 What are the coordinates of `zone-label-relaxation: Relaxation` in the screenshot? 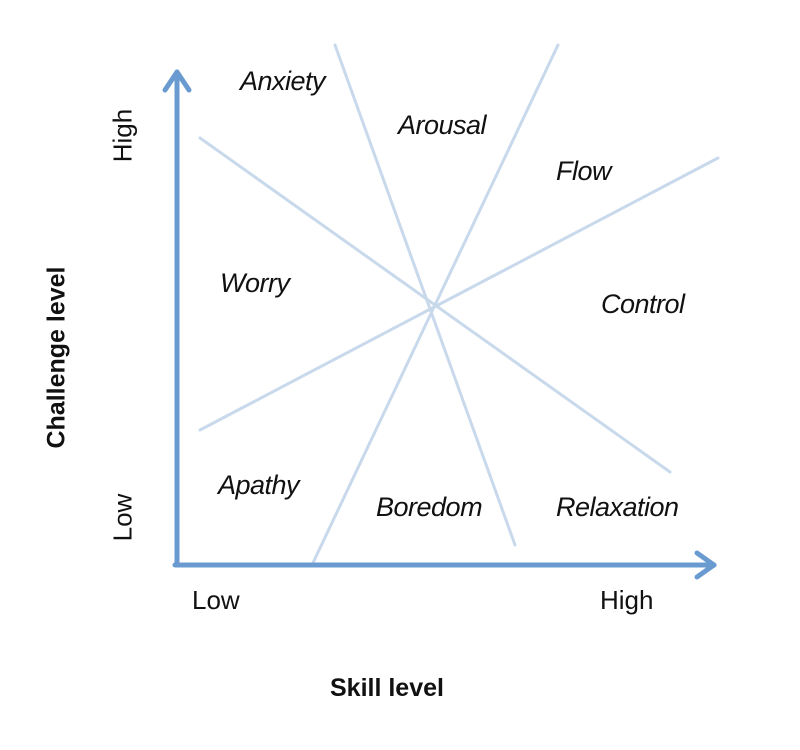 It's located at (617, 507).